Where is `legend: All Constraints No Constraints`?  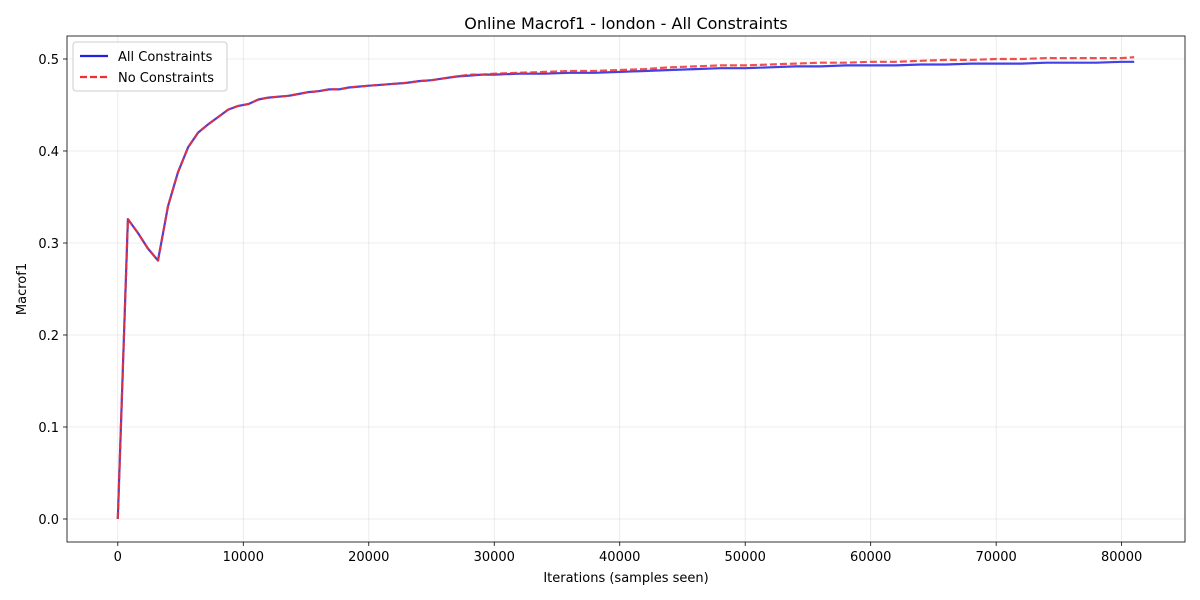 legend: All Constraints No Constraints is located at coordinates (150, 66).